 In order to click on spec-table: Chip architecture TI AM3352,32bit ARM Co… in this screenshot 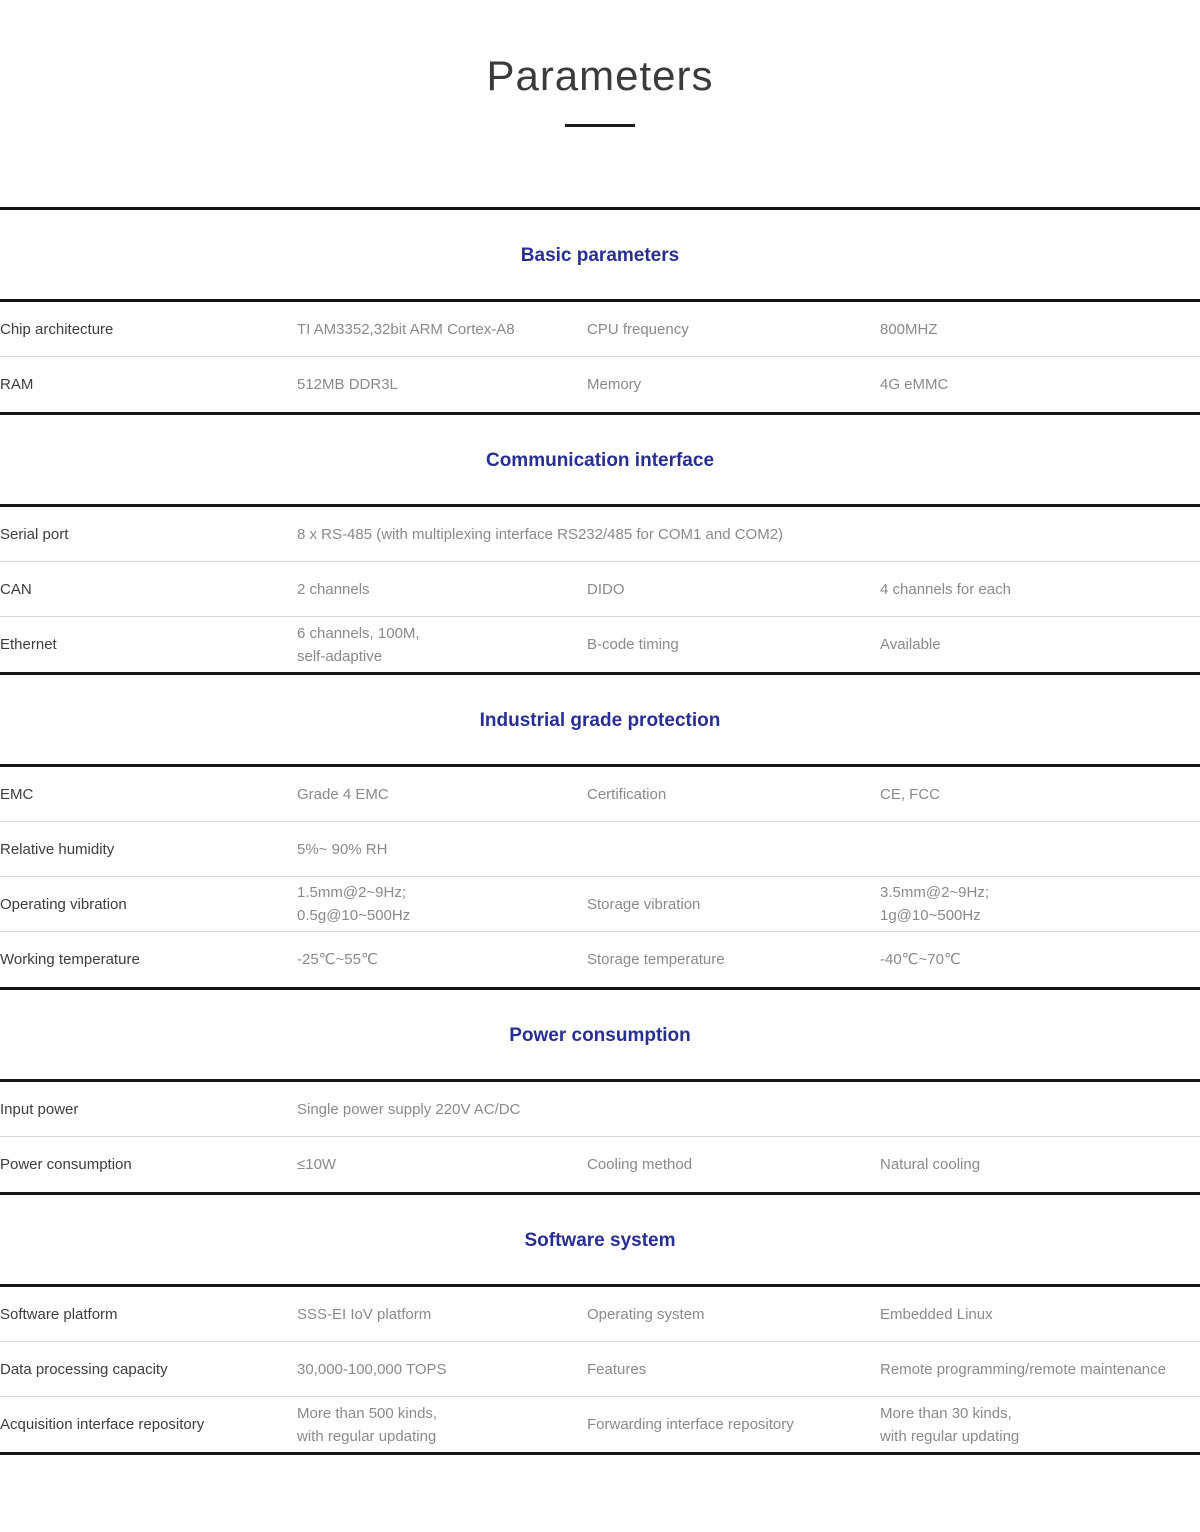, I will do `click(600, 357)`.